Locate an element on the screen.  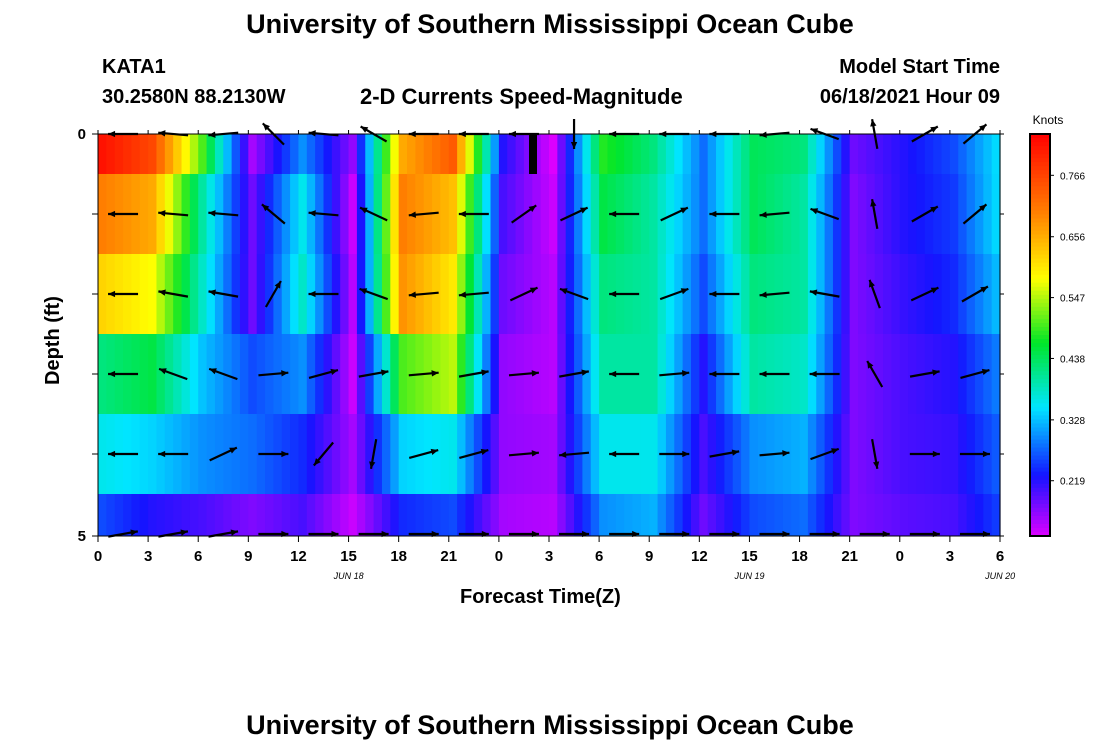
plot-title: 2-D Currents Speed-Magnitude is located at coordinates (521, 96).